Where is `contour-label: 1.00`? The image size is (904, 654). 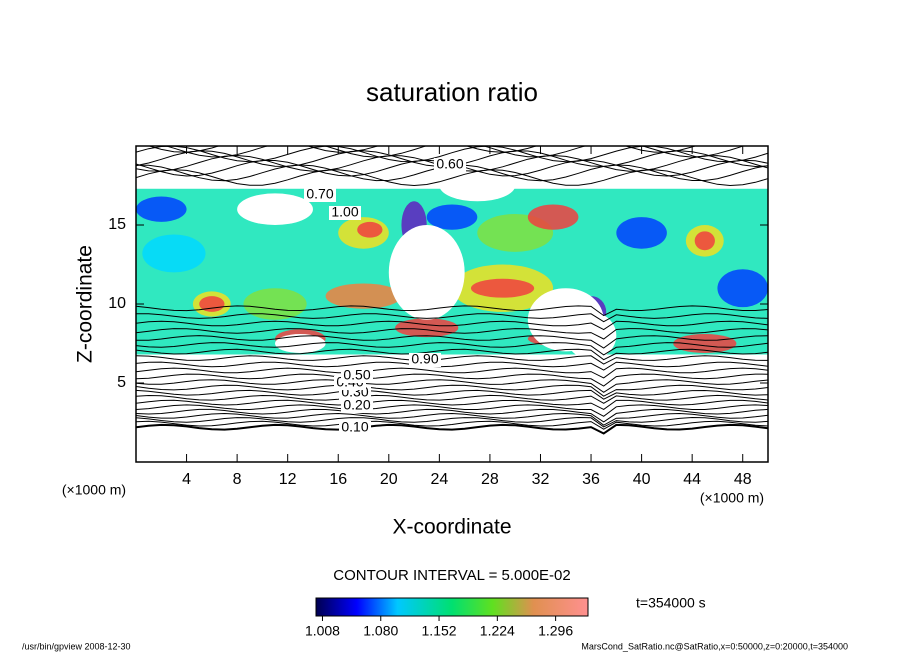 contour-label: 1.00 is located at coordinates (344, 212).